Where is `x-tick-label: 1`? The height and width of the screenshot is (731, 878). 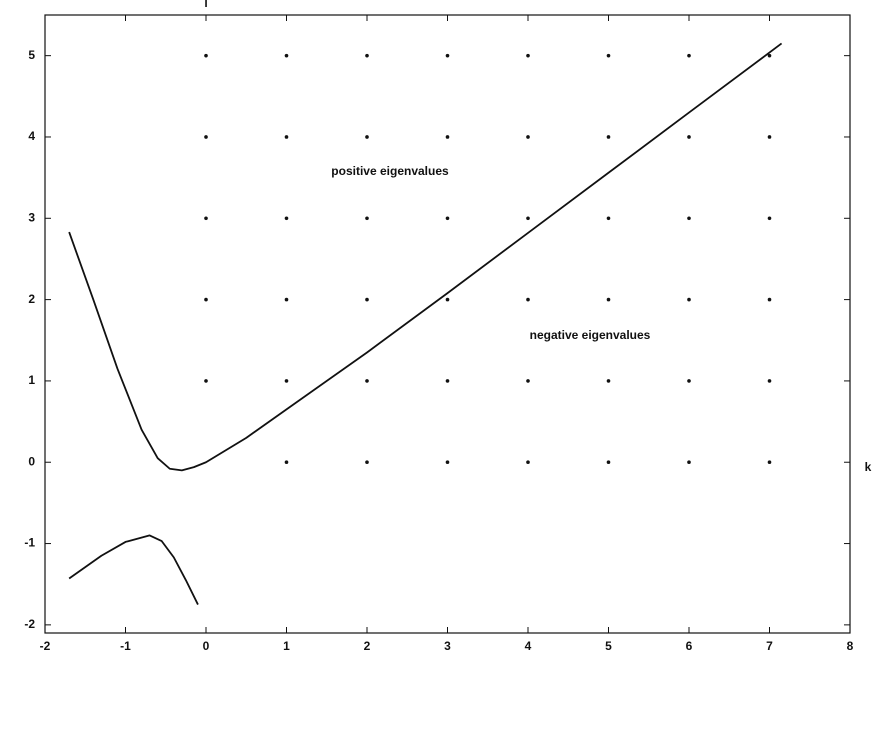
x-tick-label: 1 is located at coordinates (286, 646).